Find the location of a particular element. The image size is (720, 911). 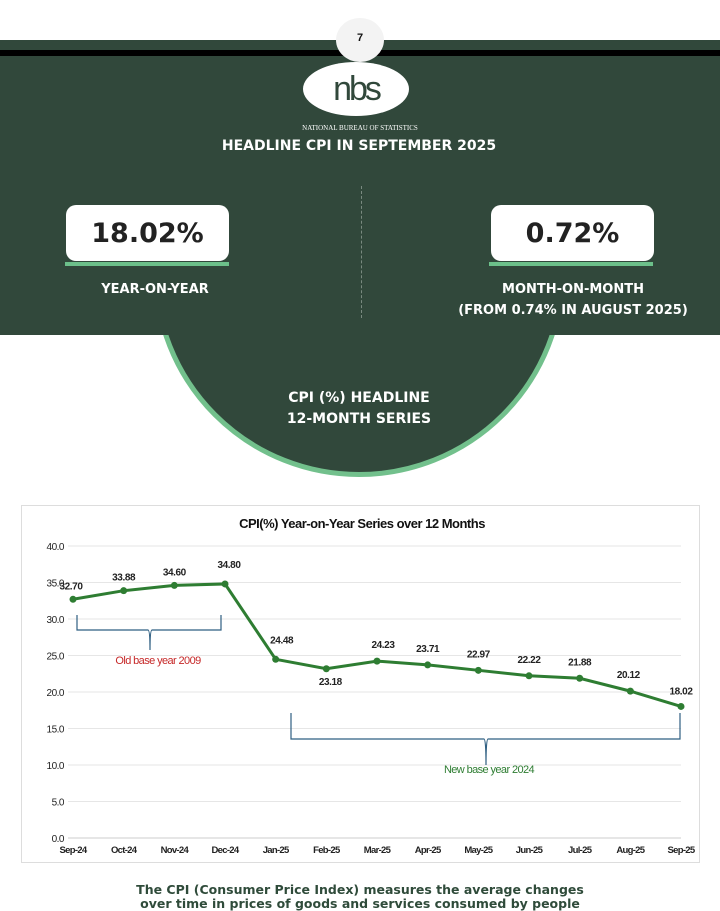

data-label: 32.70 is located at coordinates (71, 586).